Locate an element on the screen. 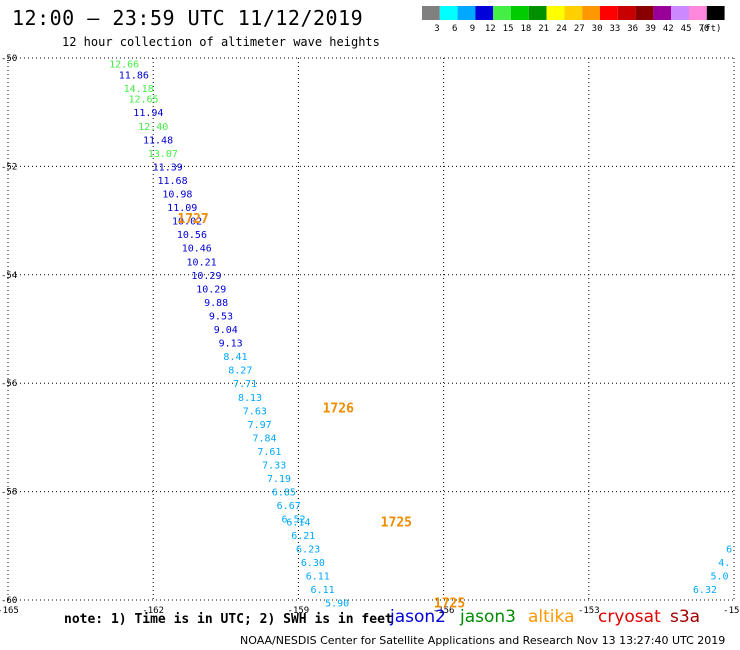 This screenshot has width=740, height=650. swh-value-label: 12.65 is located at coordinates (143, 100).